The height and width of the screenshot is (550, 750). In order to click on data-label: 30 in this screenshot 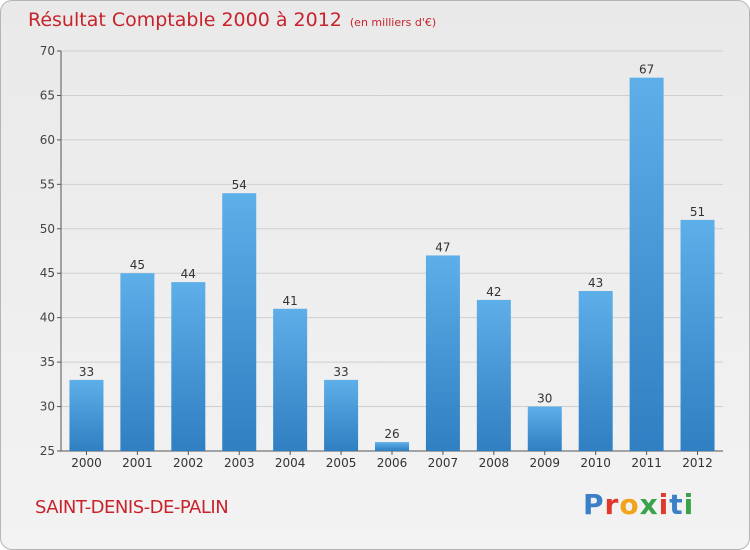, I will do `click(544, 399)`.